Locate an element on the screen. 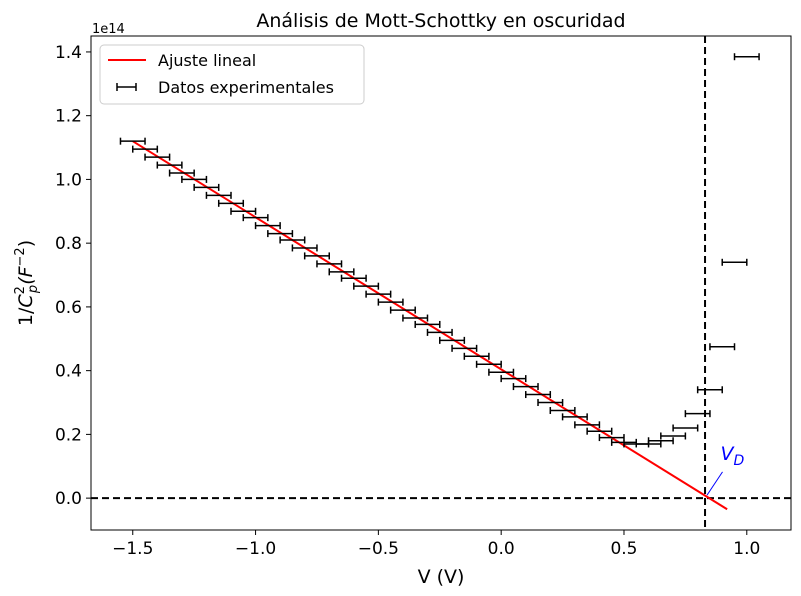 The width and height of the screenshot is (801, 596). y-label-prefix: 1/ is located at coordinates (26, 316).